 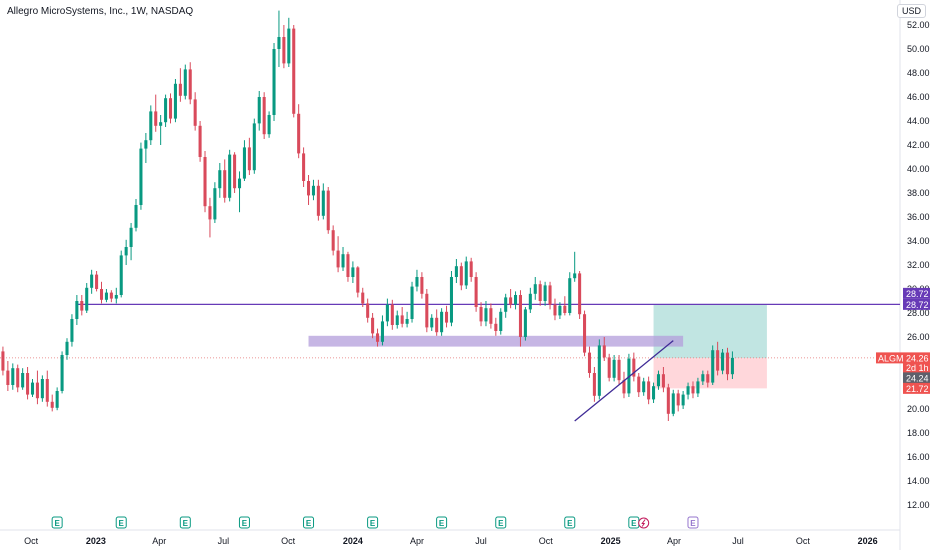 What do you see at coordinates (496, 341) in the screenshot?
I see `resistance-zone` at bounding box center [496, 341].